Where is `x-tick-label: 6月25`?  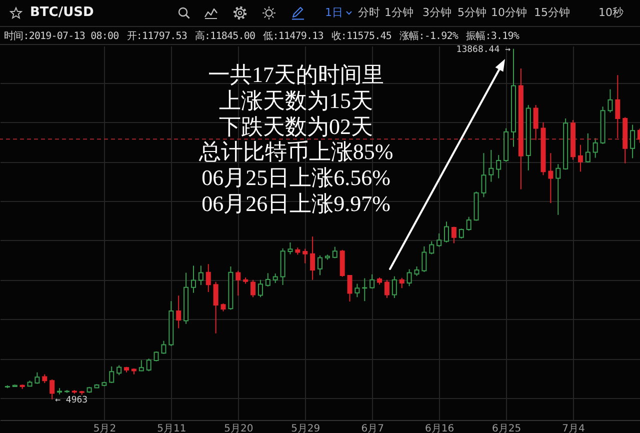 x-tick-label: 6月25 is located at coordinates (507, 428).